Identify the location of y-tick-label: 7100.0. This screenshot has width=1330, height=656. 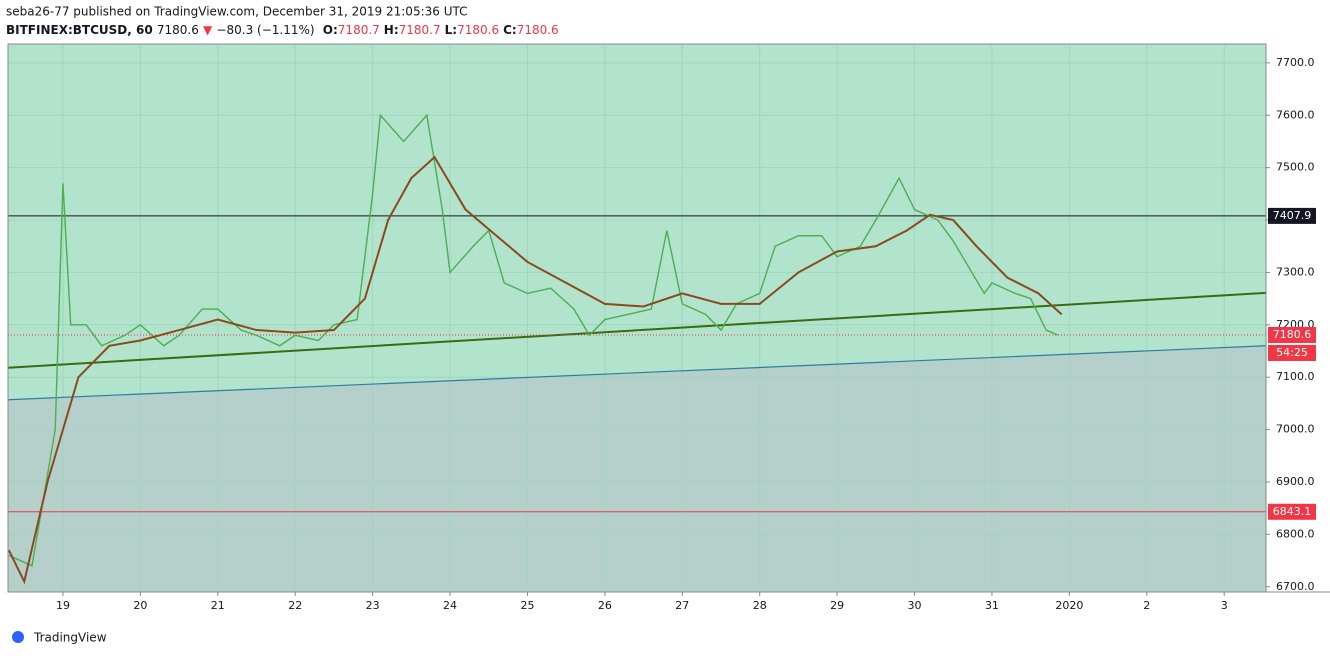
(1295, 376).